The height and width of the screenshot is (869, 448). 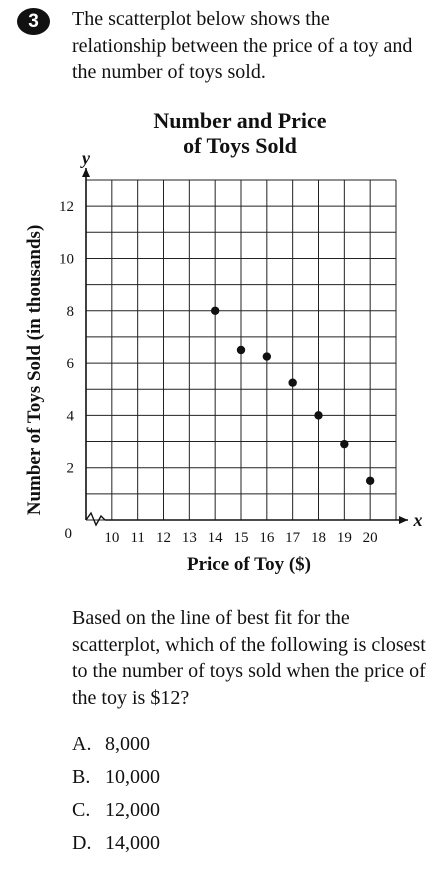 I want to click on answer-options: A. 8,000 B. 10,000 C. 12,000 D. 14,000, so click(x=116, y=794).